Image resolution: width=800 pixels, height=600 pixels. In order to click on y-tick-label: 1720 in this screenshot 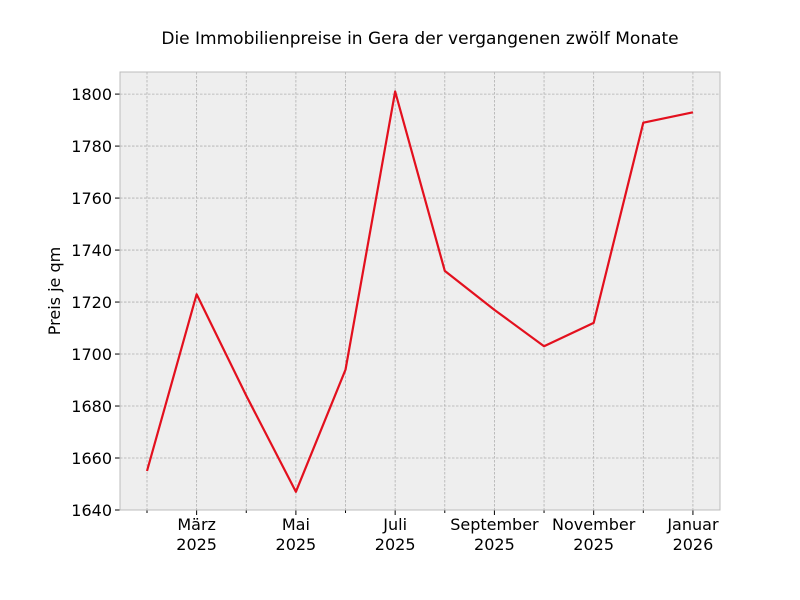, I will do `click(91, 302)`.